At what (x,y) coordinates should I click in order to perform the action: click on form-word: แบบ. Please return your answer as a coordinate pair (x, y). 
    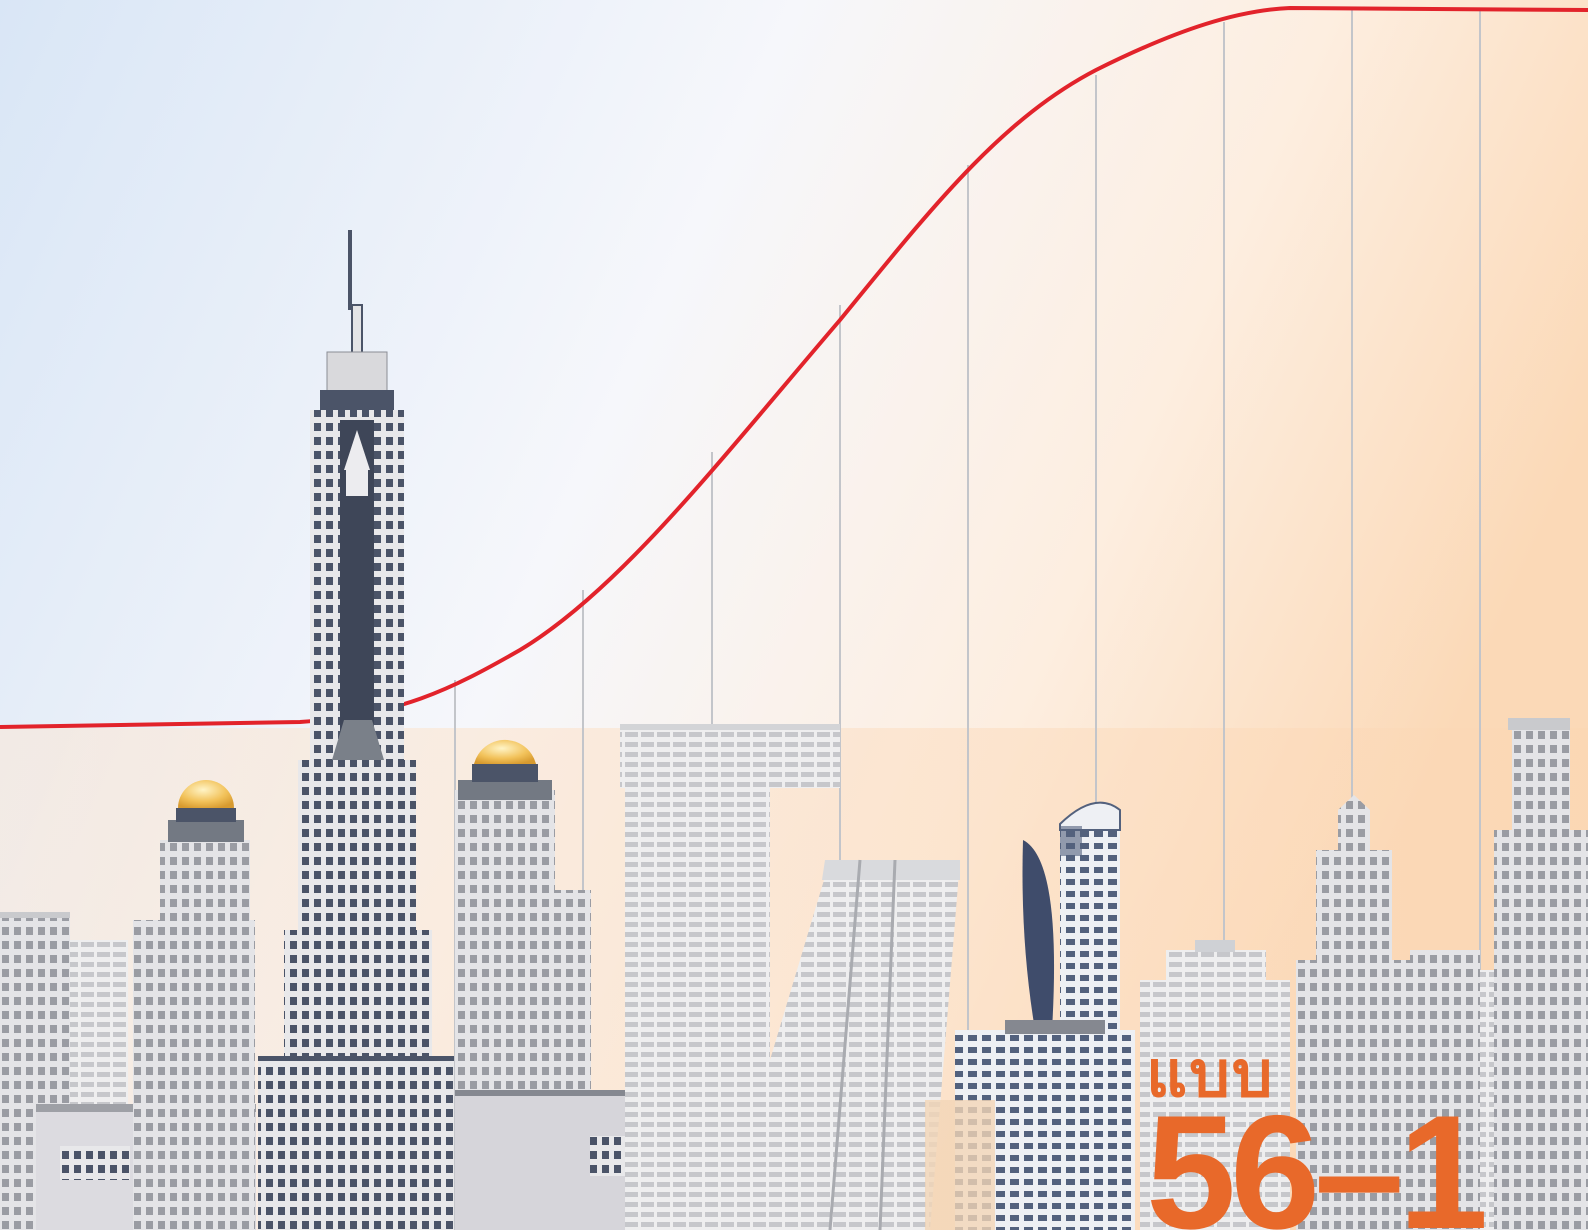
    Looking at the image, I should click on (1210, 1074).